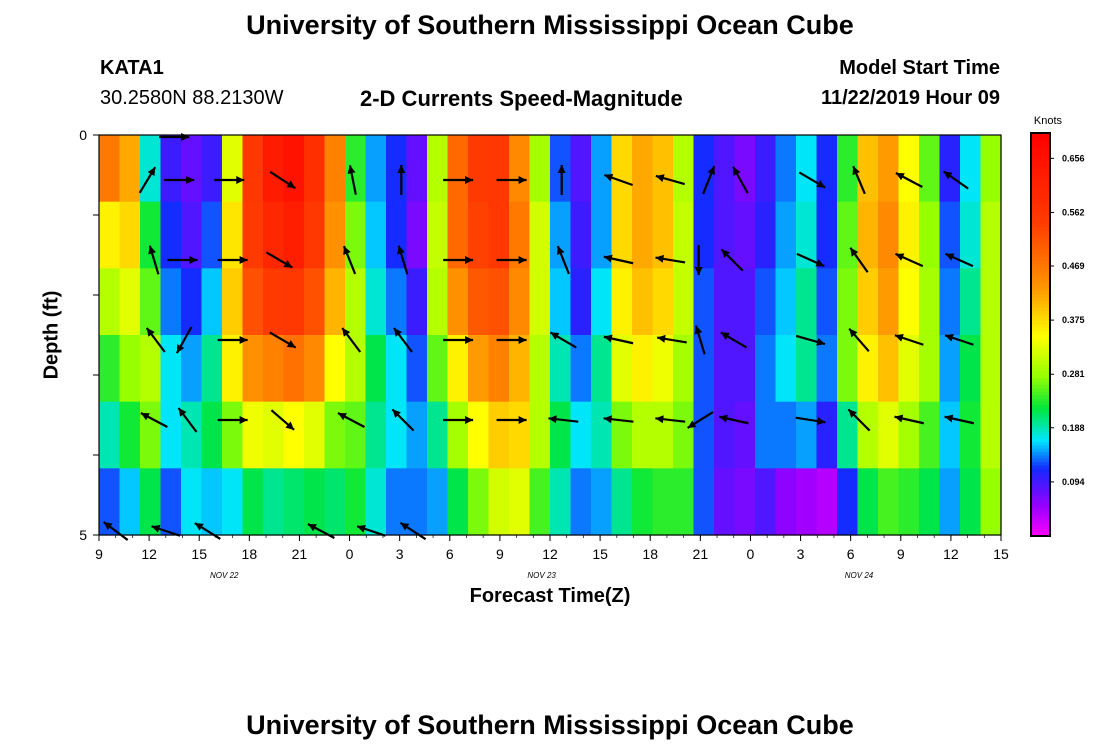 This screenshot has width=1100, height=750. Describe the element at coordinates (224, 575) in the screenshot. I see `date-label: NOV 22` at that location.